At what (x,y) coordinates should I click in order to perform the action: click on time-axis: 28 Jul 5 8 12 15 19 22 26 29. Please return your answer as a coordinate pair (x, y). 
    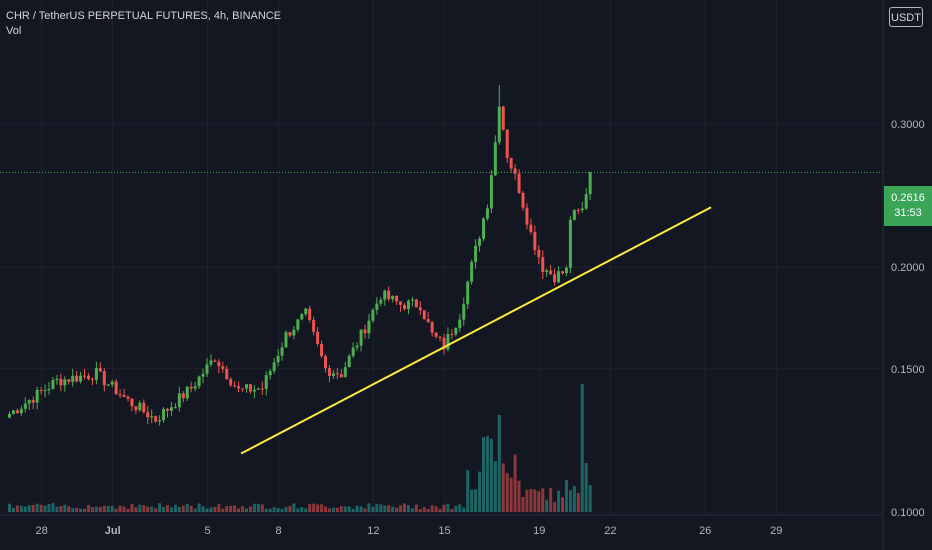
    Looking at the image, I should click on (408, 531).